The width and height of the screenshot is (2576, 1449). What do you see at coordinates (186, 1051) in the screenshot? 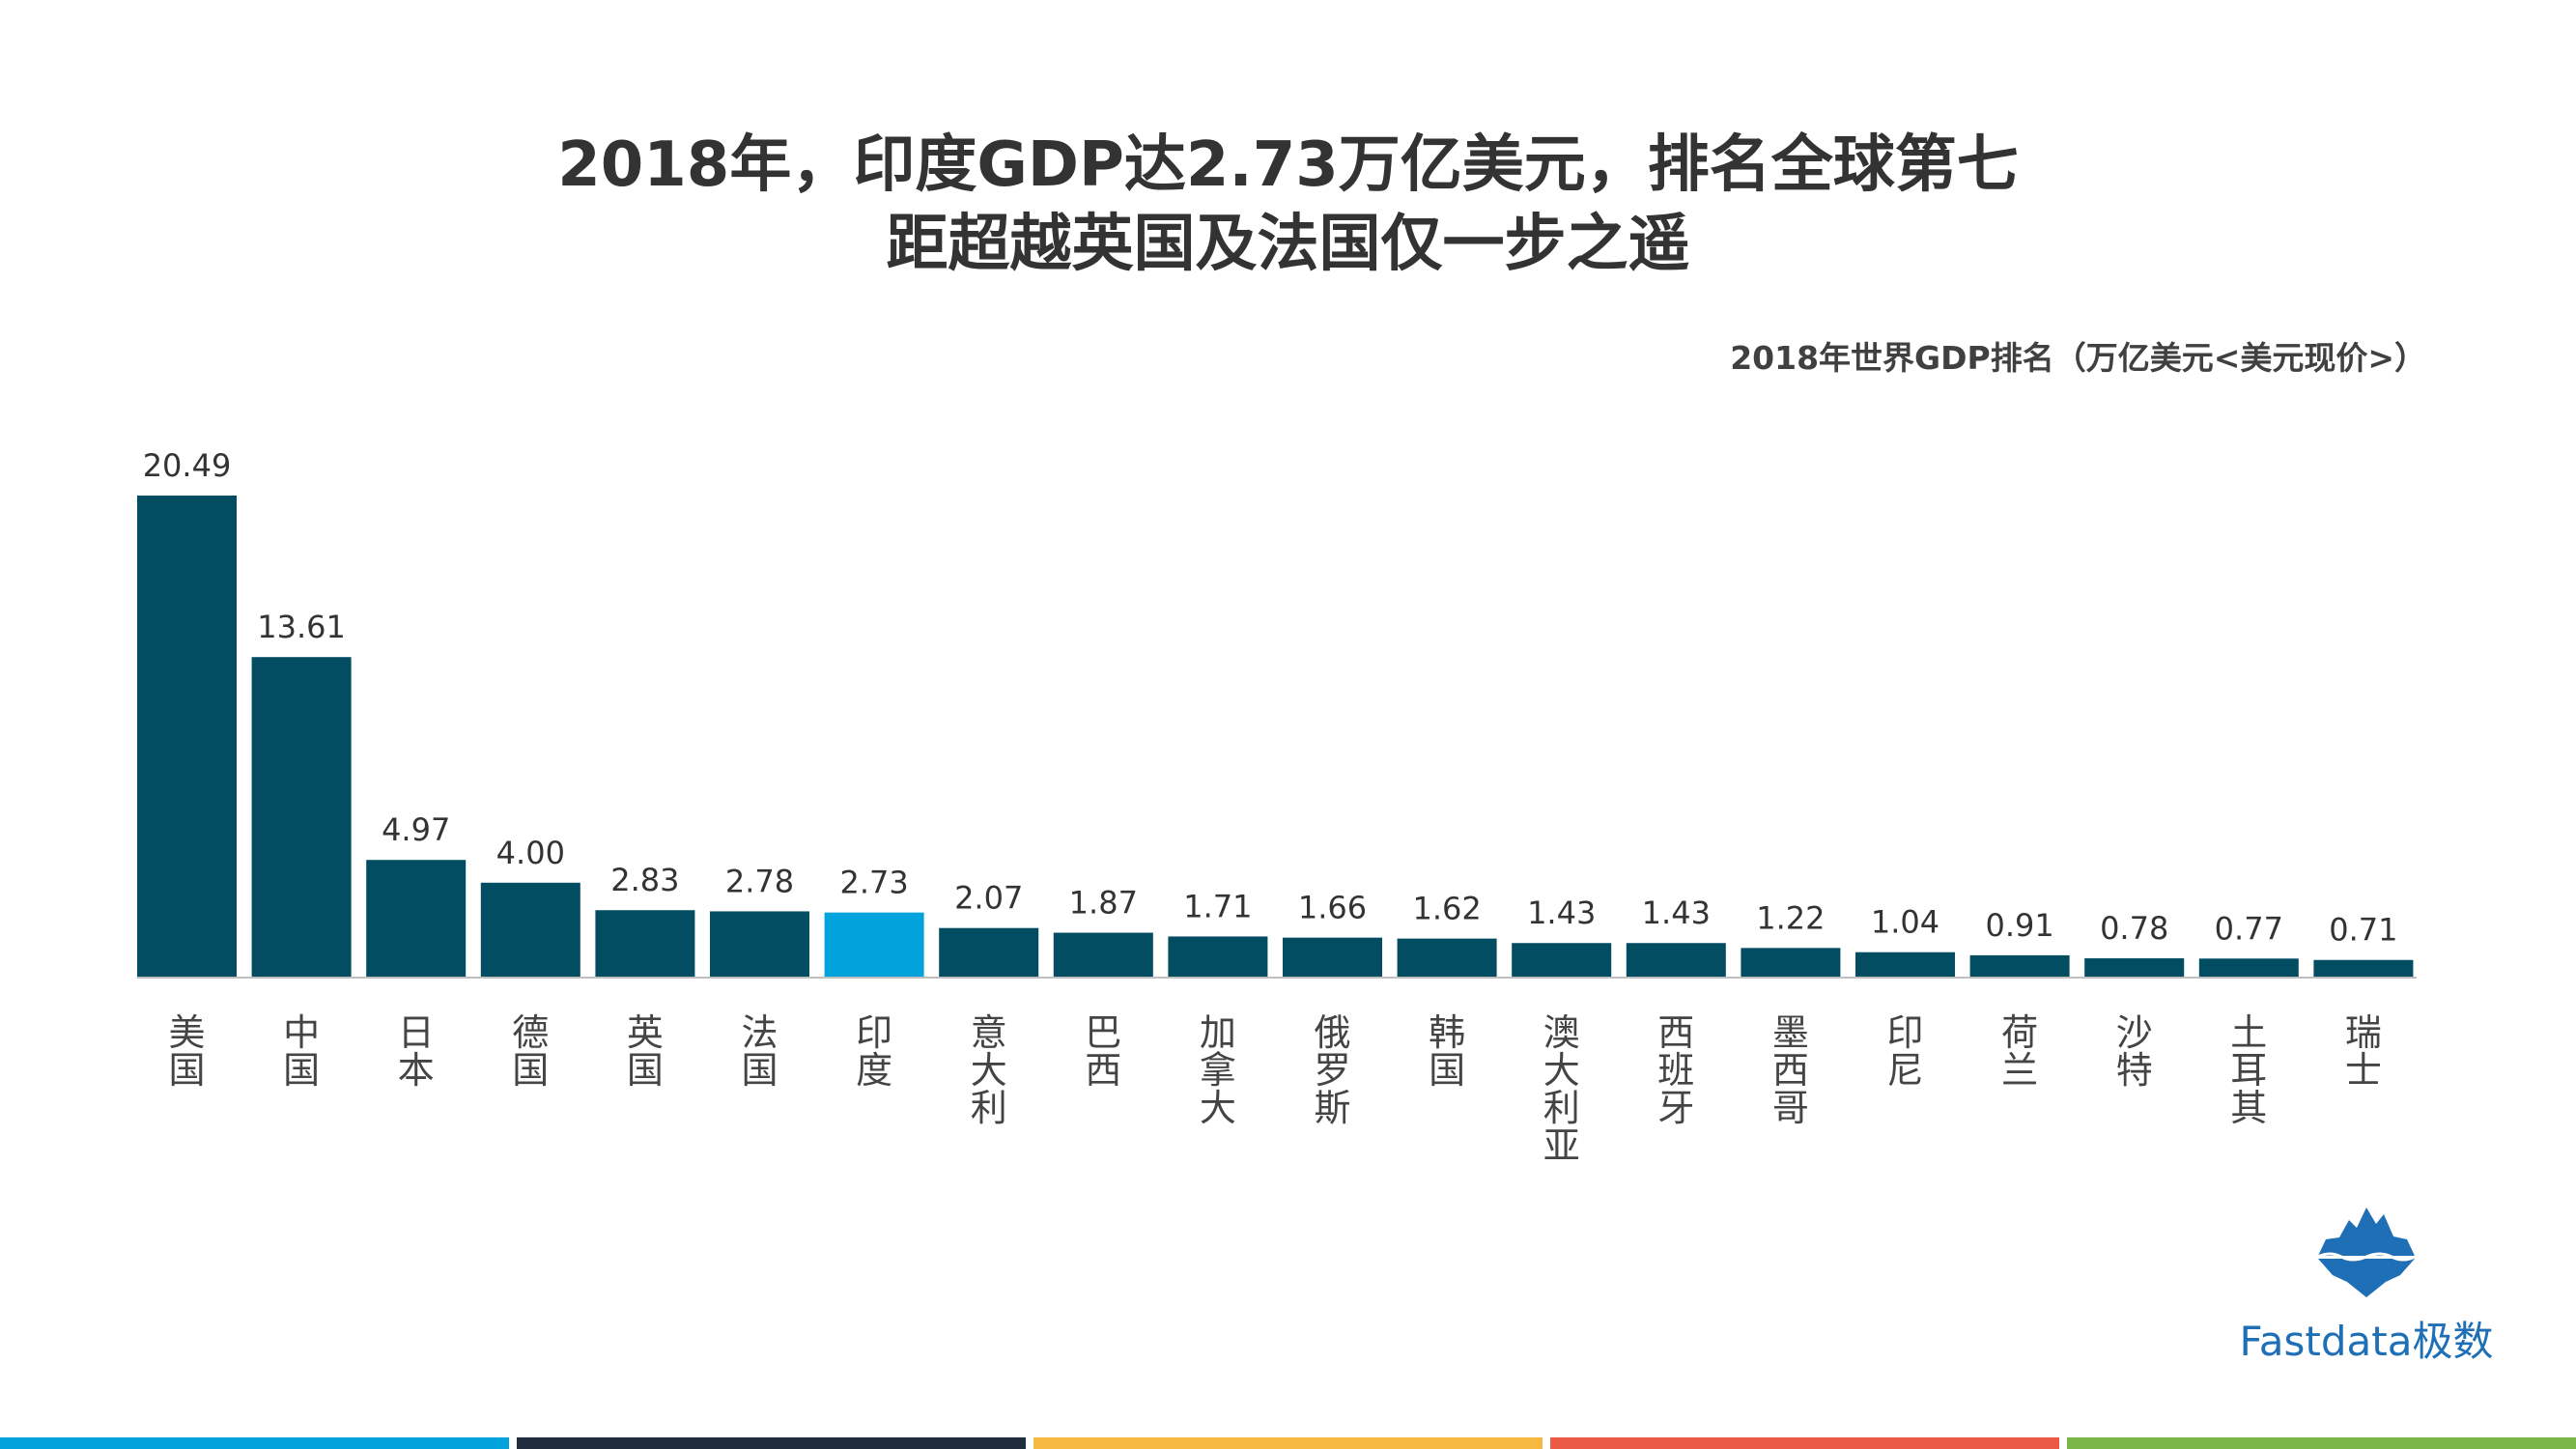
I see `category-label-1: 美国` at bounding box center [186, 1051].